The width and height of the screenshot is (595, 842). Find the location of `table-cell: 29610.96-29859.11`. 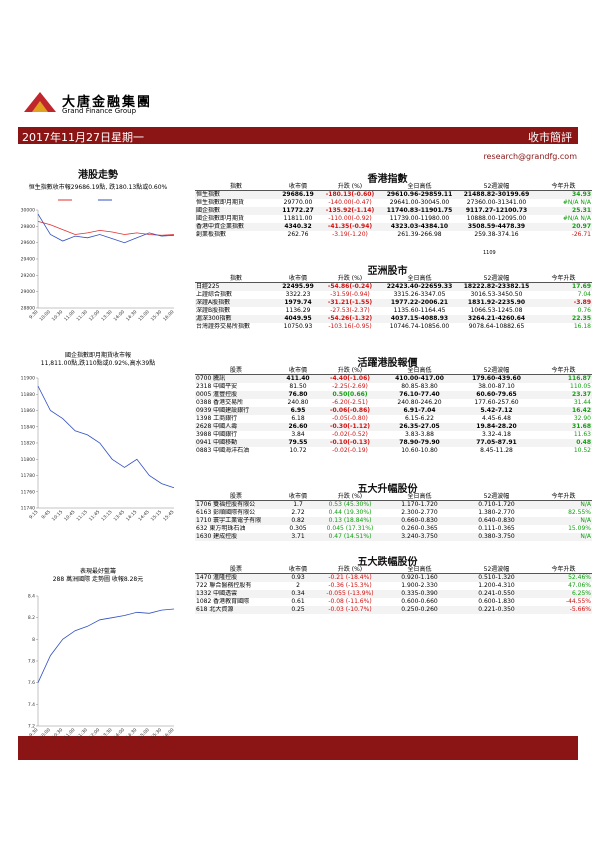

table-cell: 29610.96-29859.11 is located at coordinates (419, 194).